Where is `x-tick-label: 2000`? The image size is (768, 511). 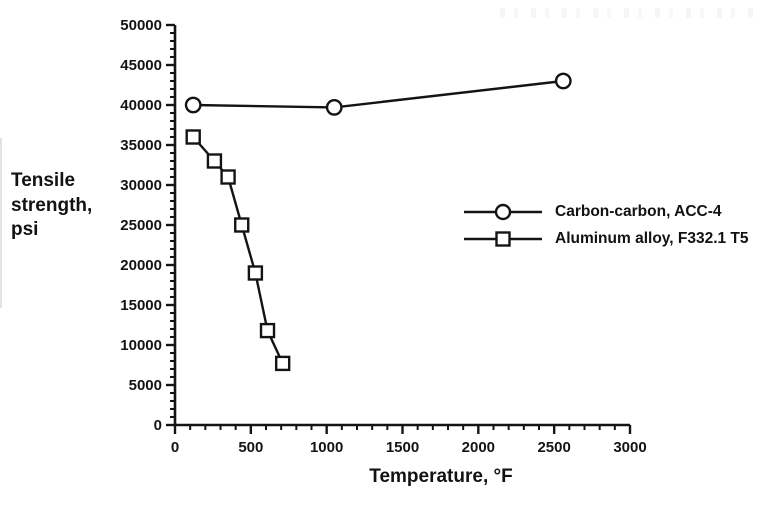 x-tick-label: 2000 is located at coordinates (478, 447).